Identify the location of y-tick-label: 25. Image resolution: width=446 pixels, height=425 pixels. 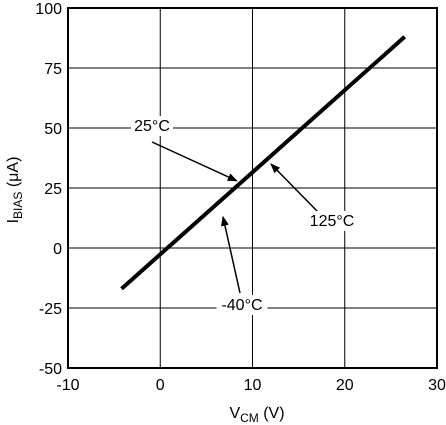
(53, 189).